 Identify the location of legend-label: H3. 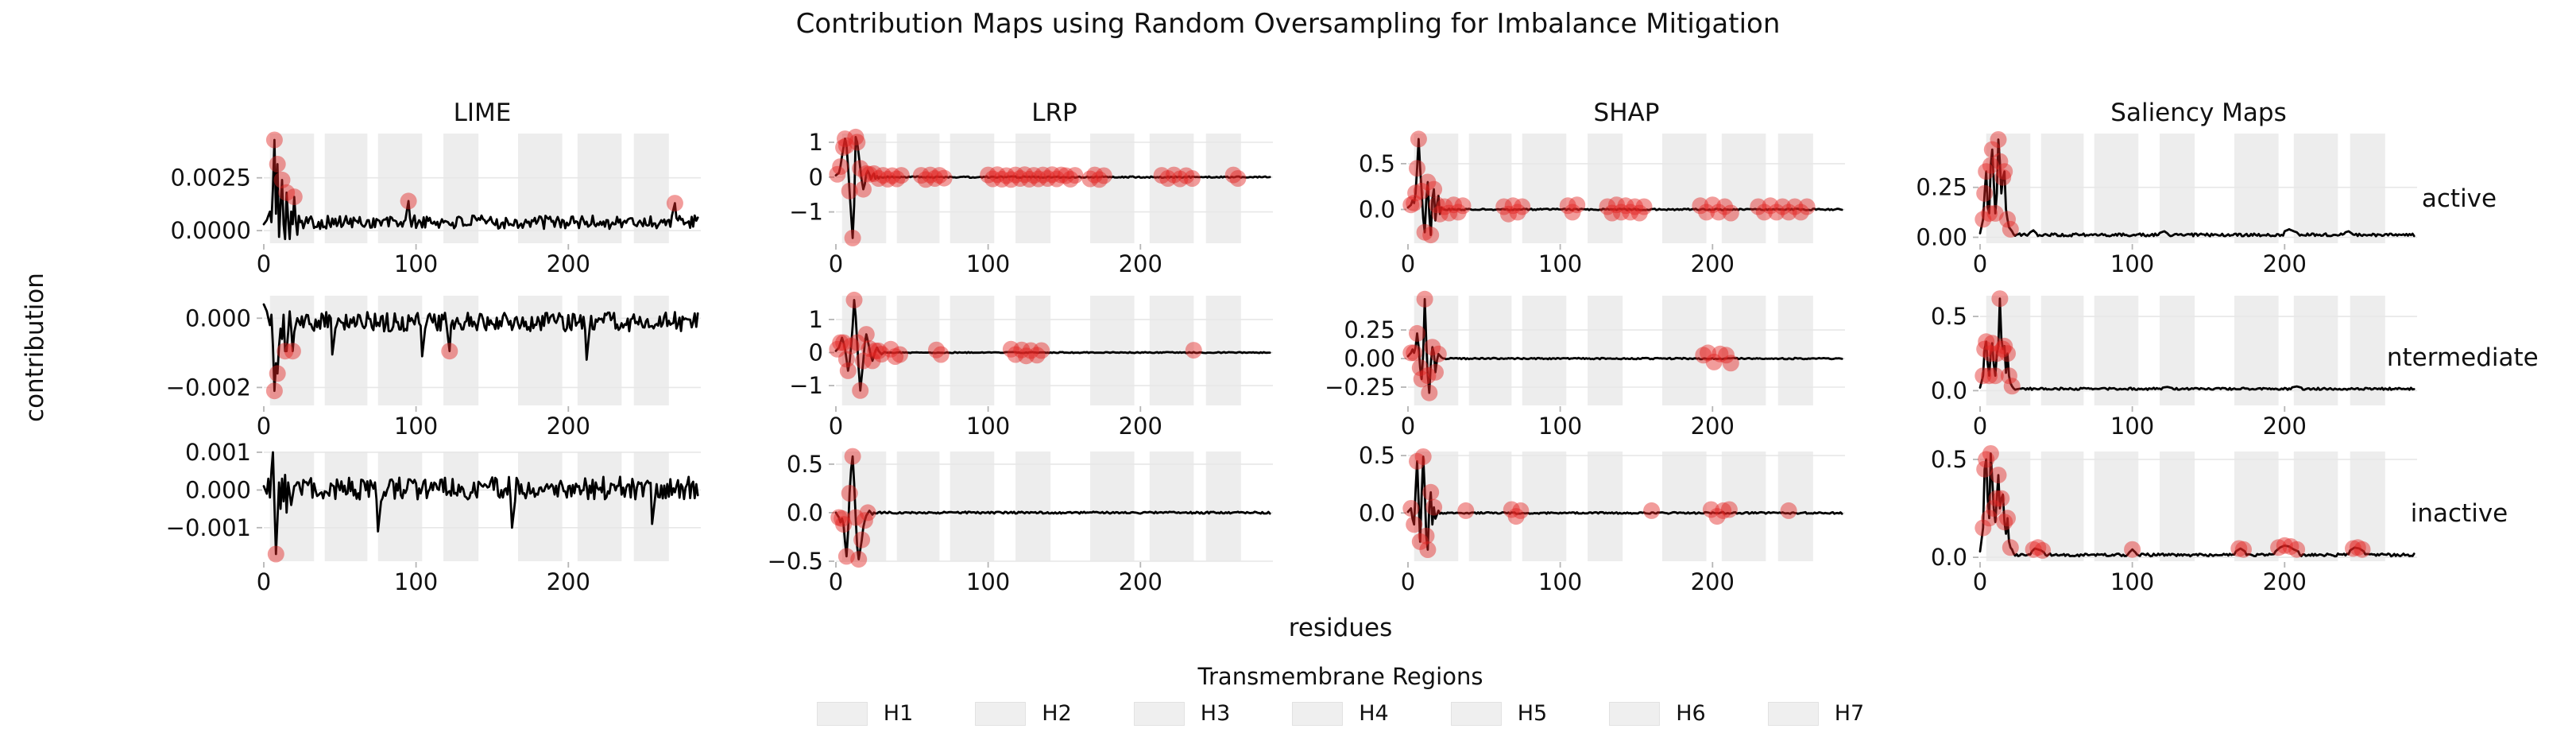
(1215, 713).